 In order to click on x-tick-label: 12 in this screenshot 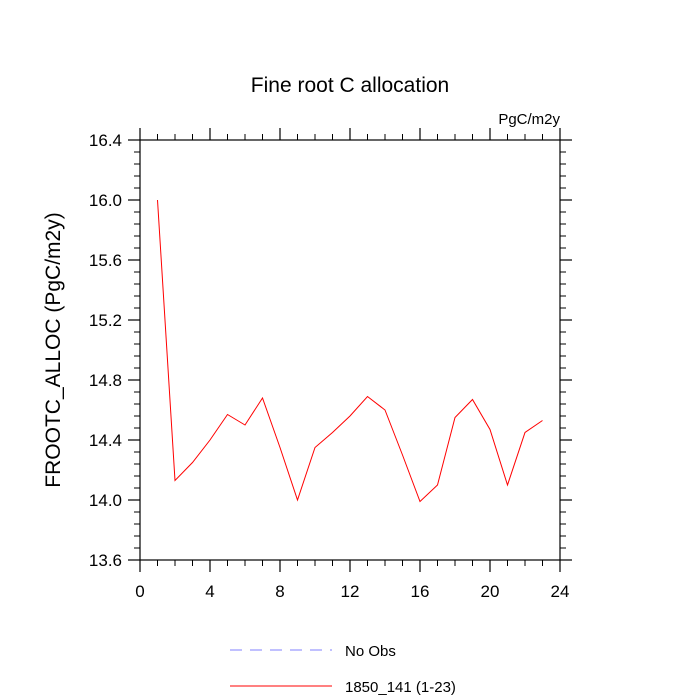, I will do `click(350, 591)`.